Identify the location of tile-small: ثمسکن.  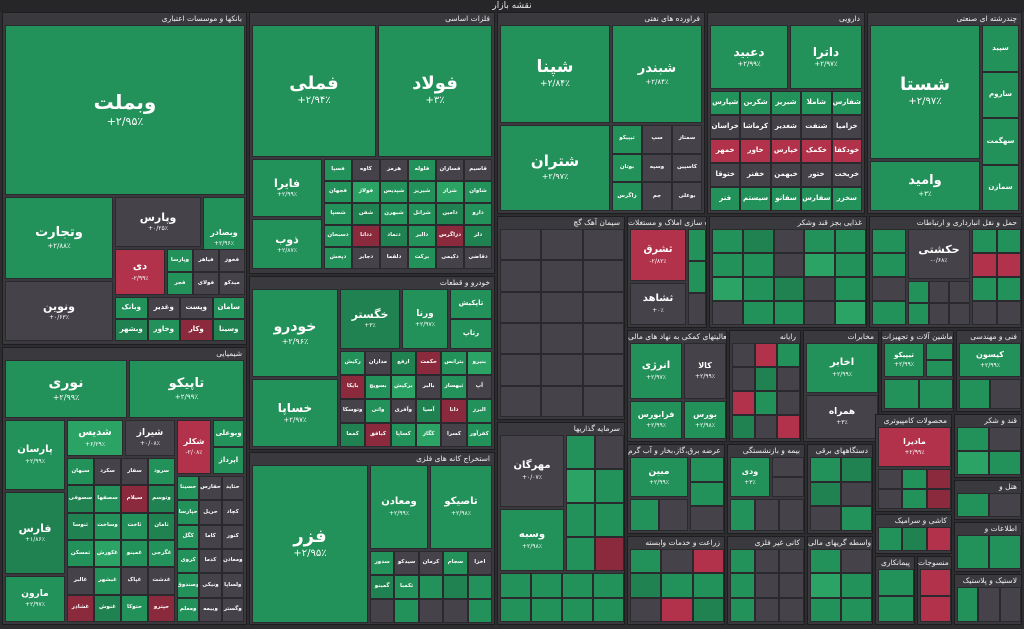
(80, 554).